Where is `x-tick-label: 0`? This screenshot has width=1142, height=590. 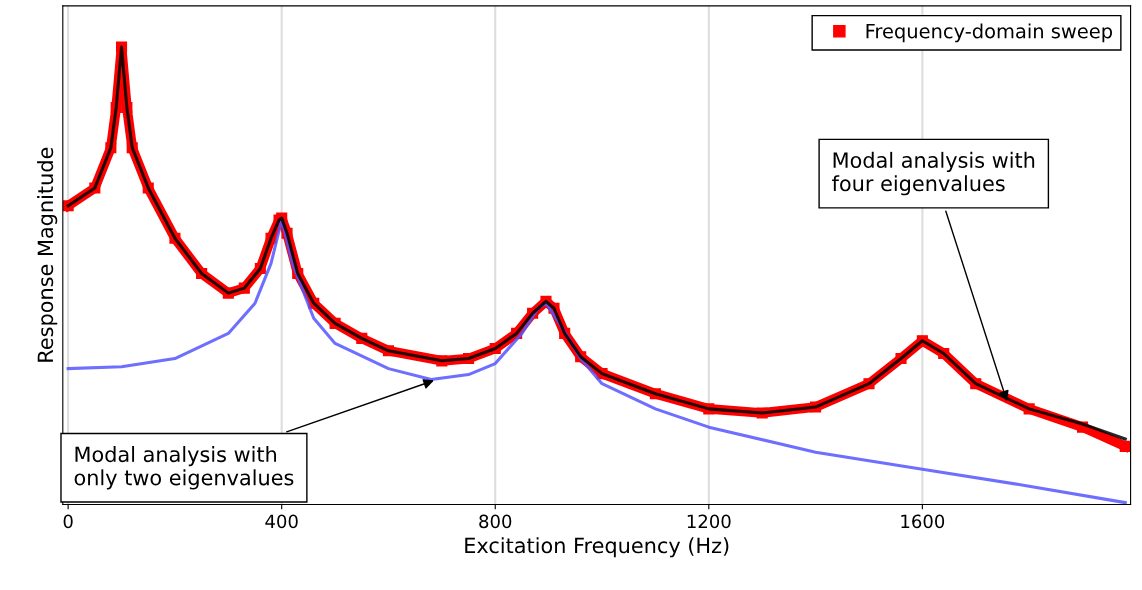 x-tick-label: 0 is located at coordinates (68, 521).